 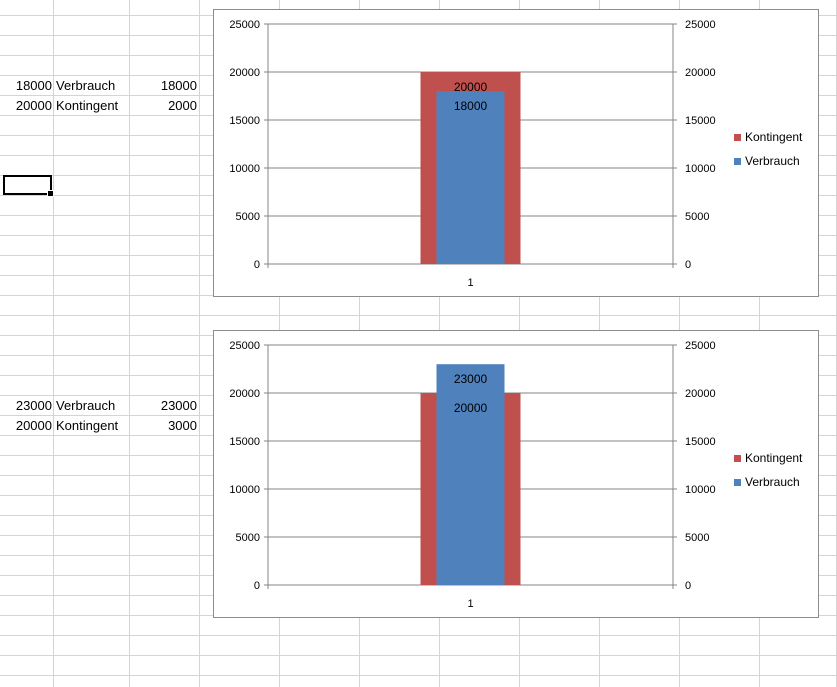 I want to click on cell-c-kontingent-1: 2000, so click(x=182, y=105).